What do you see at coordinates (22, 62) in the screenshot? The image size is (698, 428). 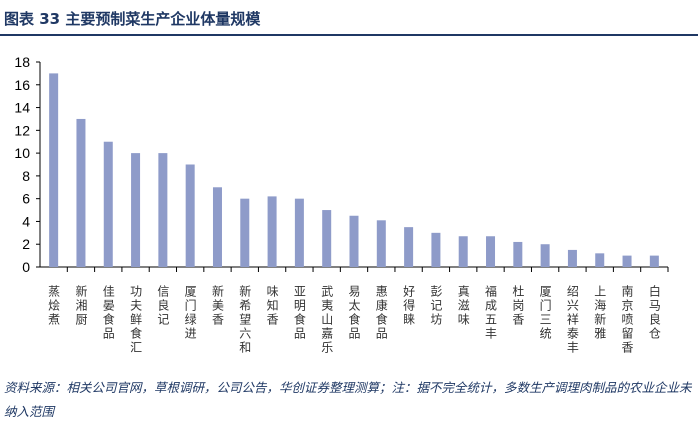 I see `y-tick-label: 18` at bounding box center [22, 62].